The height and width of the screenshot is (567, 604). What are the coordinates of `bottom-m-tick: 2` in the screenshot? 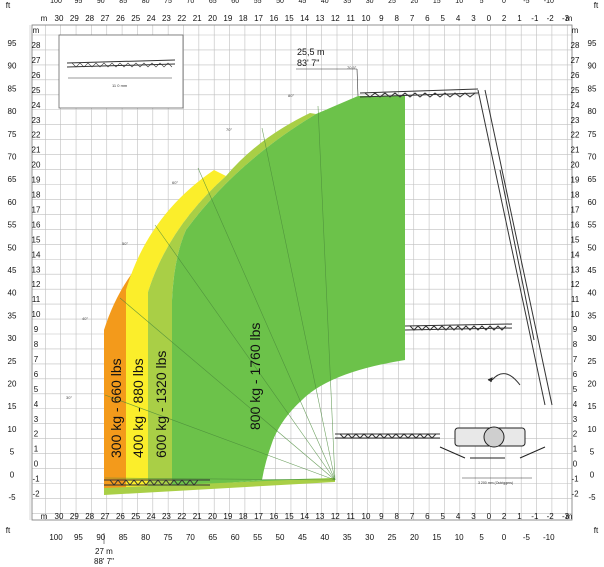 It's located at (504, 516).